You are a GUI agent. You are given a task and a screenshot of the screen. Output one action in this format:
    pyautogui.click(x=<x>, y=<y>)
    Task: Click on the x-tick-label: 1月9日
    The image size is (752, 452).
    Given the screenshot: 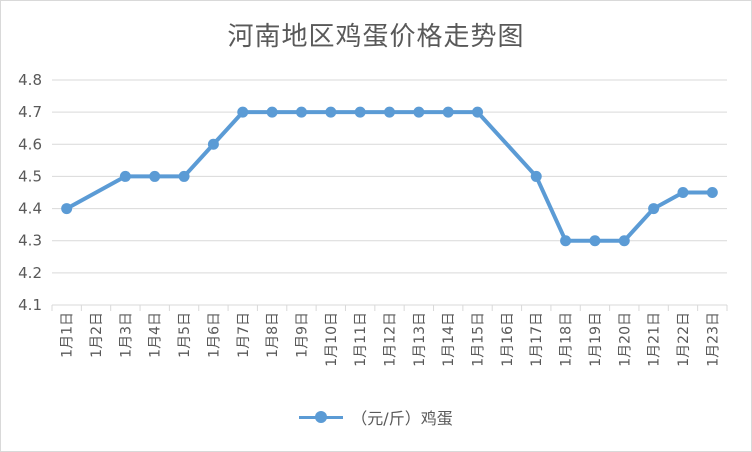 What is the action you would take?
    pyautogui.click(x=302, y=335)
    